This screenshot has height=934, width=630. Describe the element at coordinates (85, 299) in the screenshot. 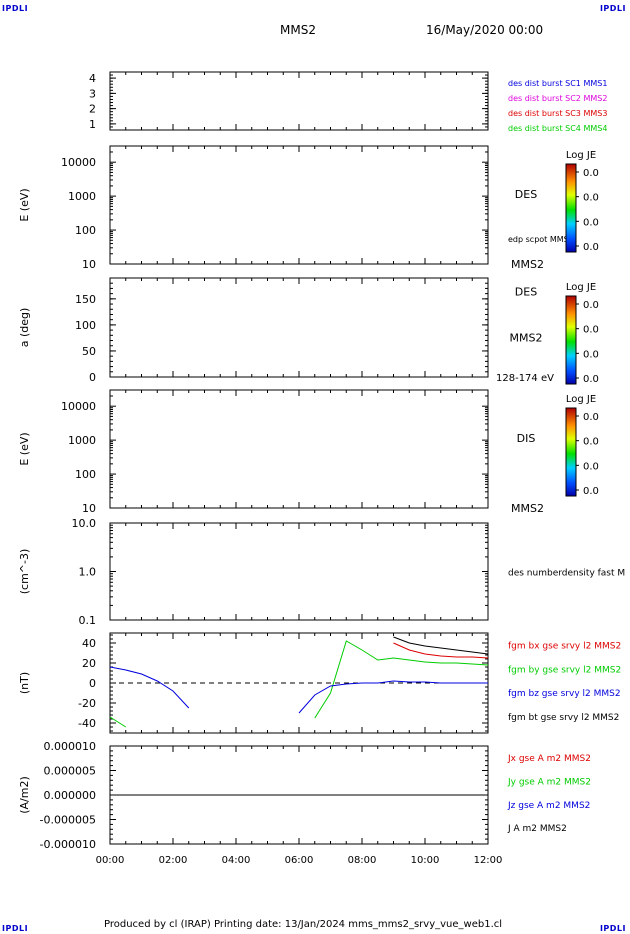

I see `y-tick-label-2: 150` at that location.